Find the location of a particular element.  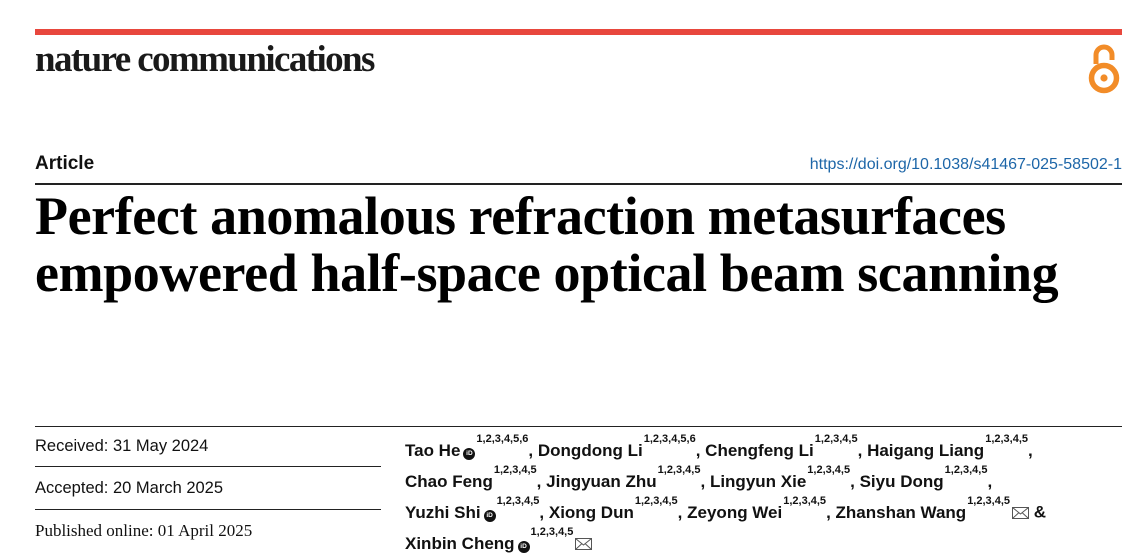

author-entry: Tao He iD1,2,3,4,5,6, is located at coordinates (469, 446).